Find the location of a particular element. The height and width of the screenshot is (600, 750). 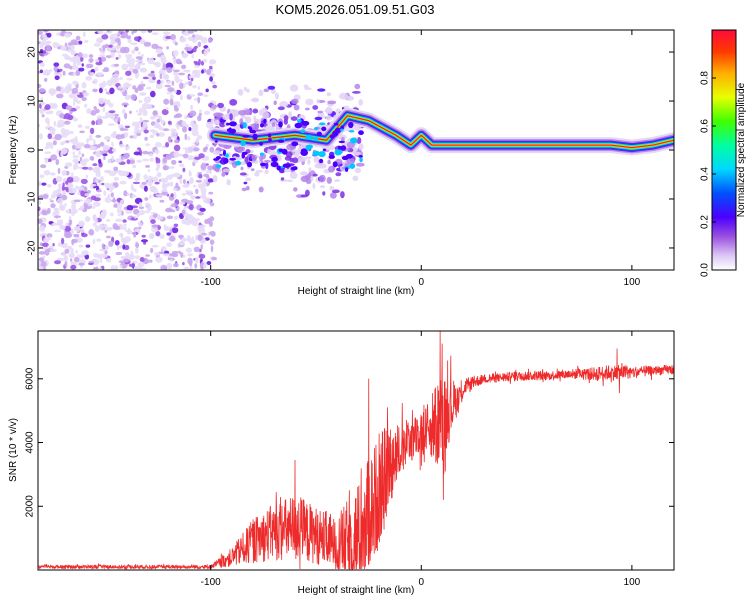

colorbar-tick-label: 0.4 is located at coordinates (705, 174).